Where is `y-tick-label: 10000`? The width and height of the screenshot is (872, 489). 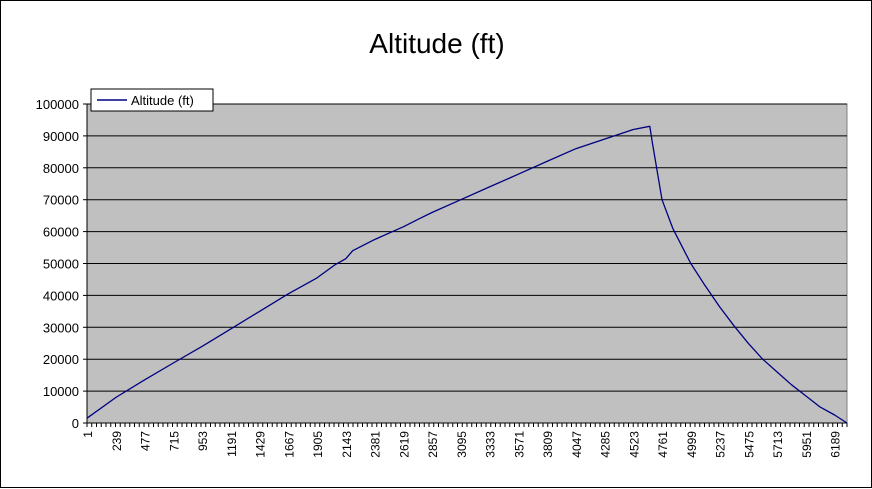
y-tick-label: 10000 is located at coordinates (61, 391).